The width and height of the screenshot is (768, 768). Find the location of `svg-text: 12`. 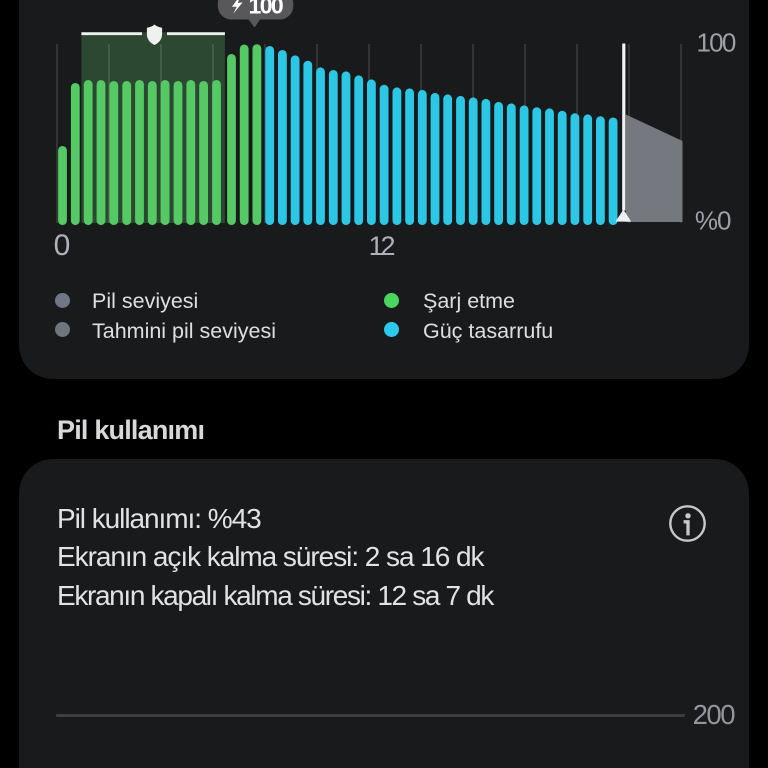

svg-text: 12 is located at coordinates (382, 245).